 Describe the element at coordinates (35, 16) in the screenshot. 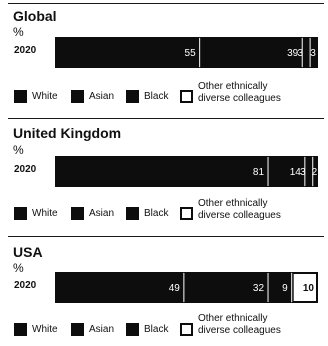

I see `chart-title: Global` at that location.